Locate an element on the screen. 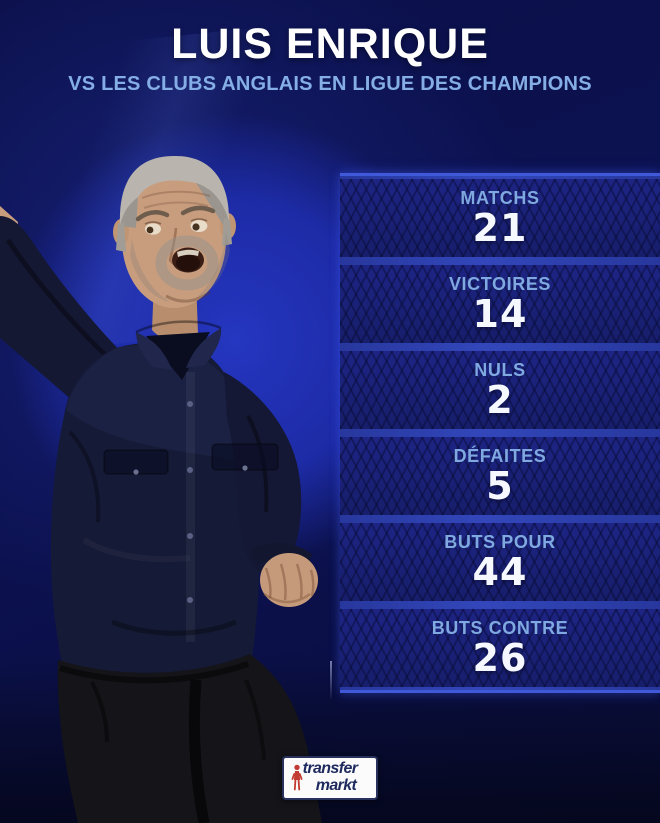 This screenshot has width=660, height=823. stat-row-defaites: DÉFAITES 5 is located at coordinates (500, 476).